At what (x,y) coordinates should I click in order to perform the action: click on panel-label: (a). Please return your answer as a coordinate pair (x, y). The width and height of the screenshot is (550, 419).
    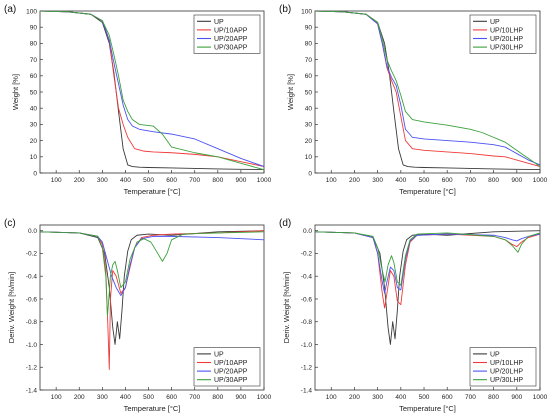
    Looking at the image, I should click on (10, 9).